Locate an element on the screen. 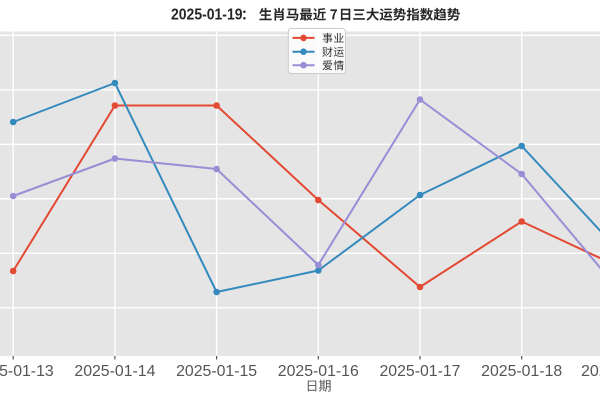  svg-text: 2025-01-17 is located at coordinates (420, 371).